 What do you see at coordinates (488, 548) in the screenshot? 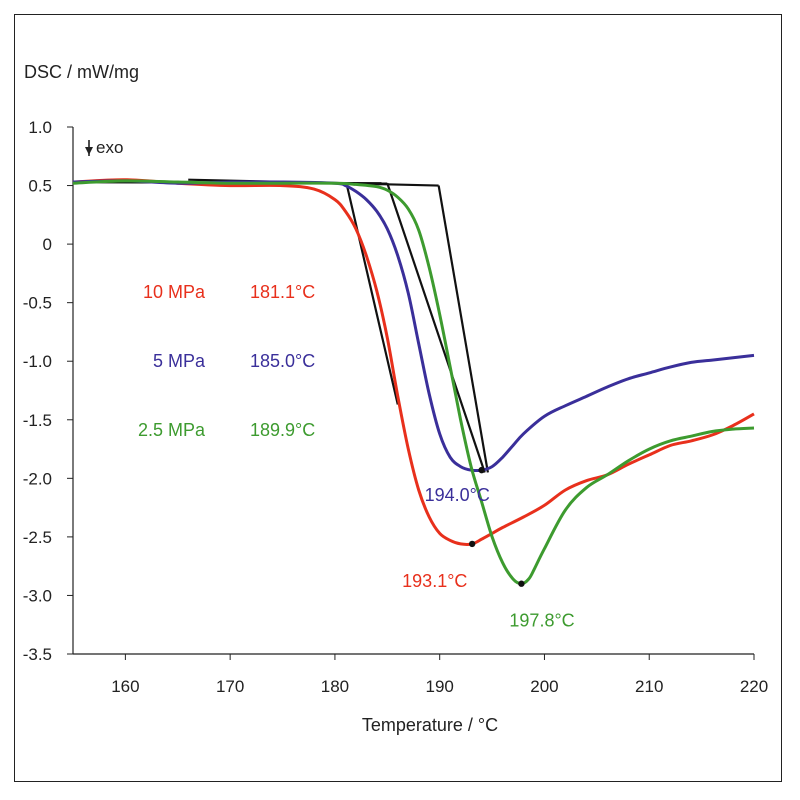
I see `peak-markers: 194.0°C 193.1°C 197.8°C` at bounding box center [488, 548].